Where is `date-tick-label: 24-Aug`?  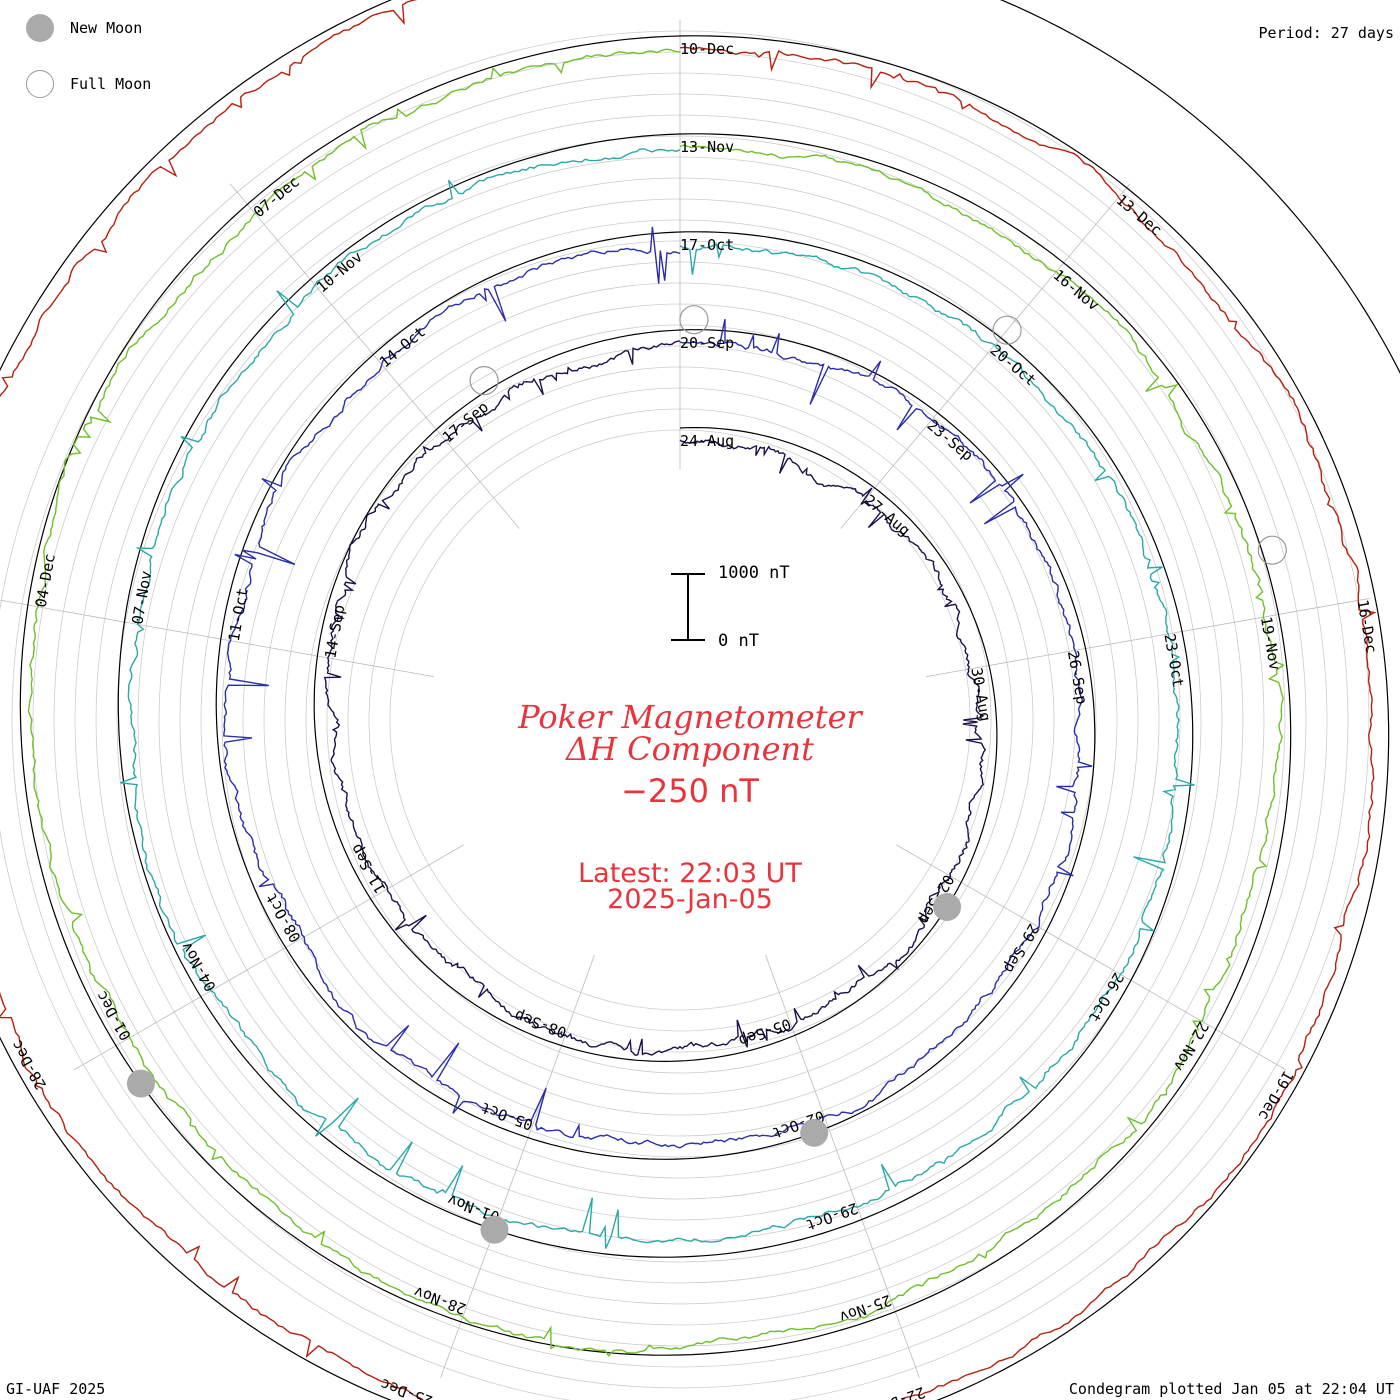
date-tick-label: 24-Aug is located at coordinates (707, 441).